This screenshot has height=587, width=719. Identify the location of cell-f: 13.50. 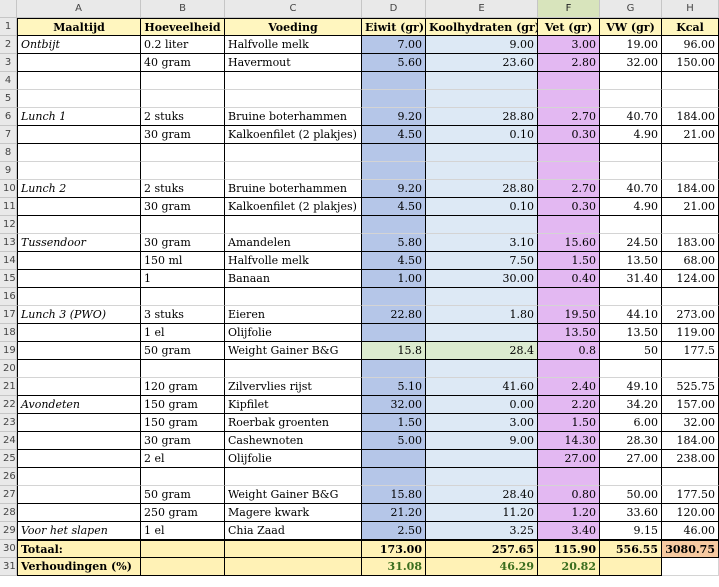
(569, 333).